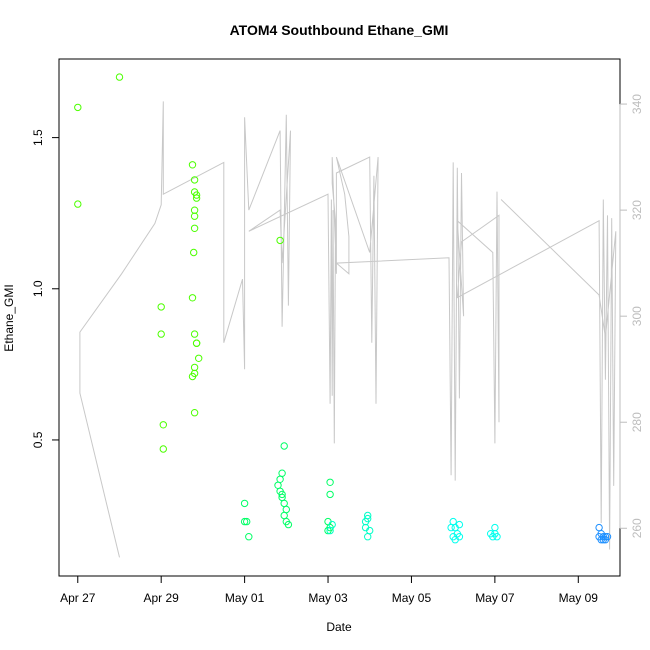  I want to click on y2-tick-label: 300, so click(637, 316).